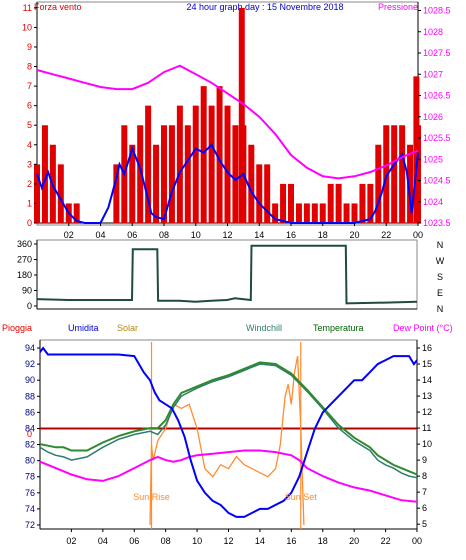  What do you see at coordinates (27, 275) in the screenshot?
I see `panel2-left-ticks: 0 90 180 270 360` at bounding box center [27, 275].